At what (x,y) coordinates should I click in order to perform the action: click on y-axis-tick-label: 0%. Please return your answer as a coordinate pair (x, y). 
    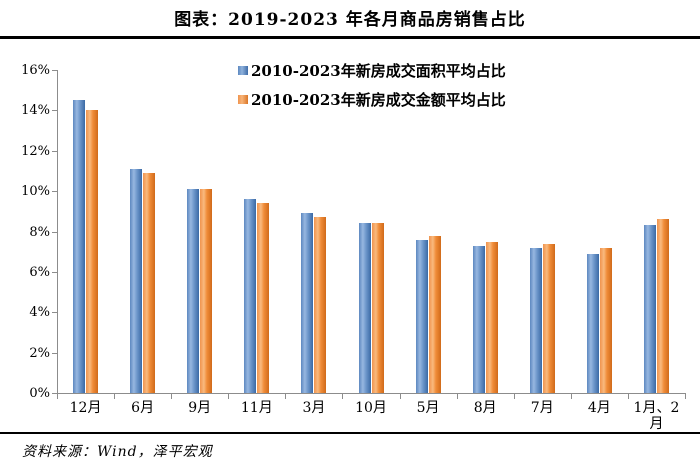
    Looking at the image, I should click on (39, 393).